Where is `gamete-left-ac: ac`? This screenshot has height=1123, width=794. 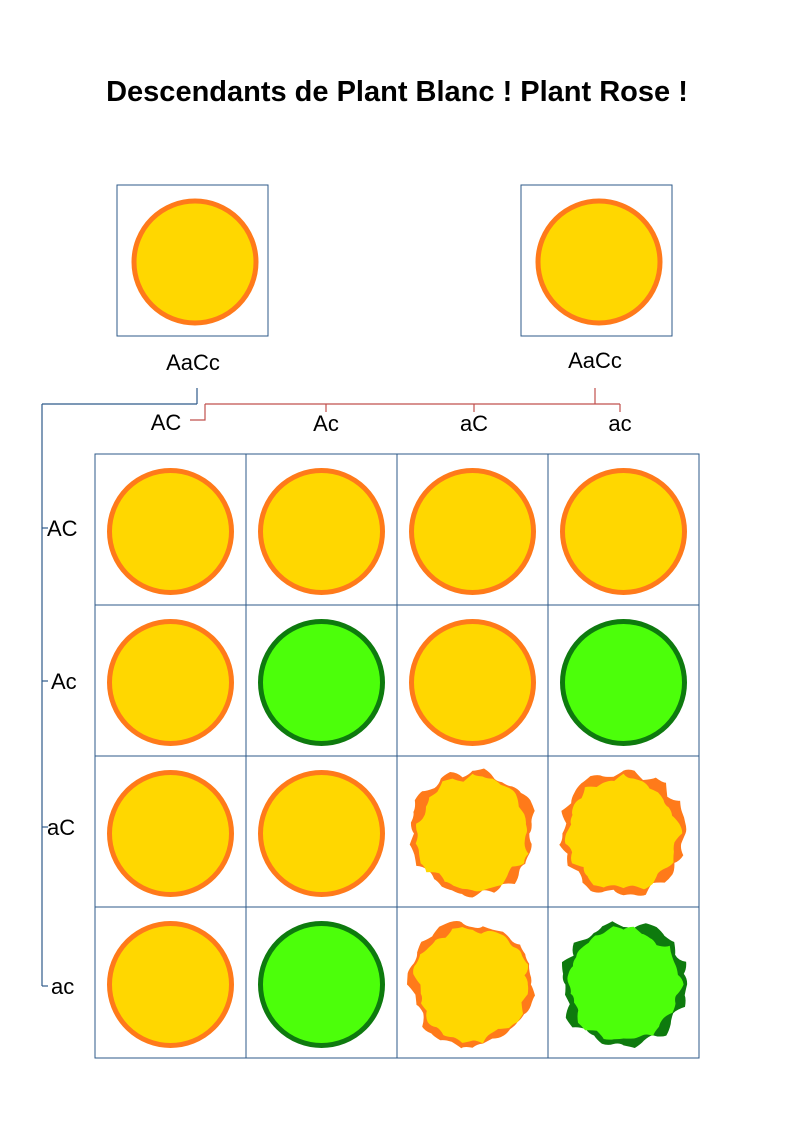 gamete-left-ac: ac is located at coordinates (62, 986).